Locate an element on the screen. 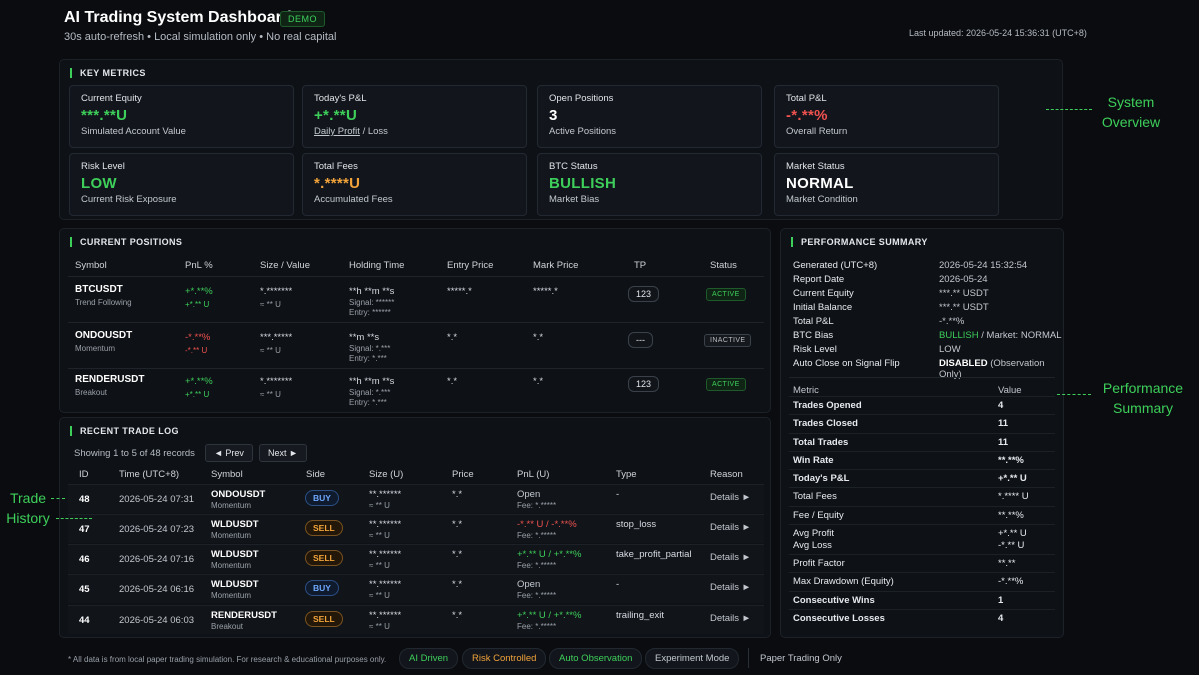  position-signal-entry: Signal: ****** Entry: ****** is located at coordinates (371, 308).